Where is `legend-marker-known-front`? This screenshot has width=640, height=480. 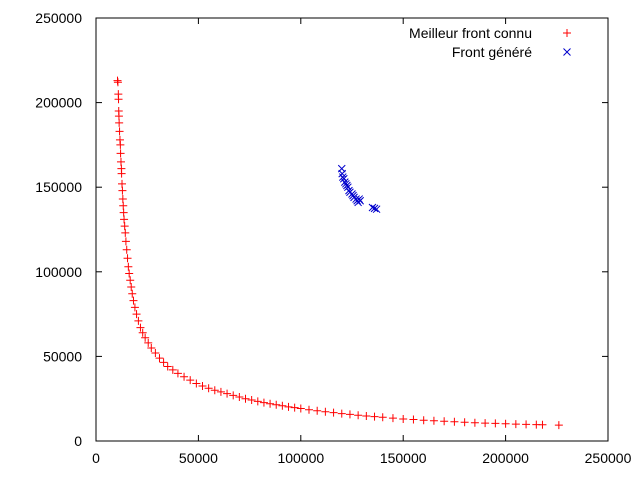
legend-marker-known-front is located at coordinates (567, 33).